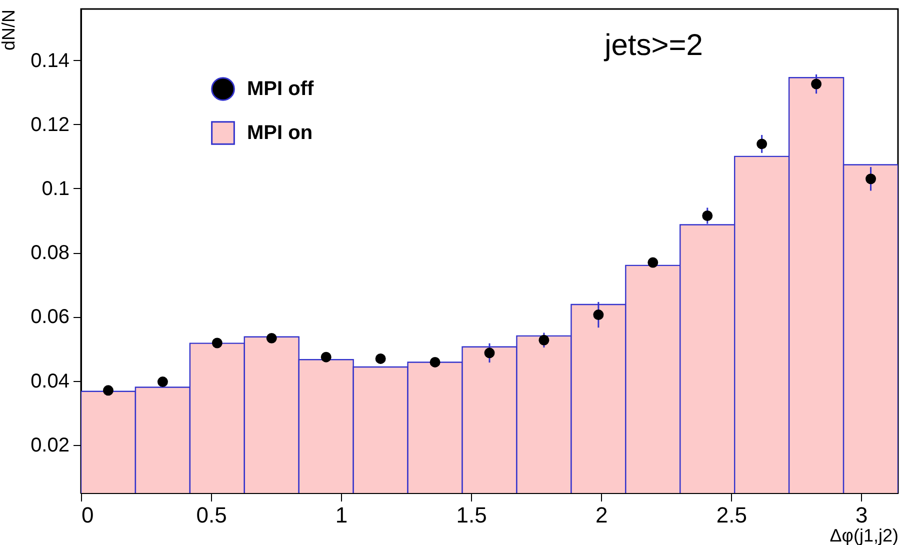 Image resolution: width=916 pixels, height=545 pixels. Describe the element at coordinates (280, 133) in the screenshot. I see `legend-label: MPI on` at that location.